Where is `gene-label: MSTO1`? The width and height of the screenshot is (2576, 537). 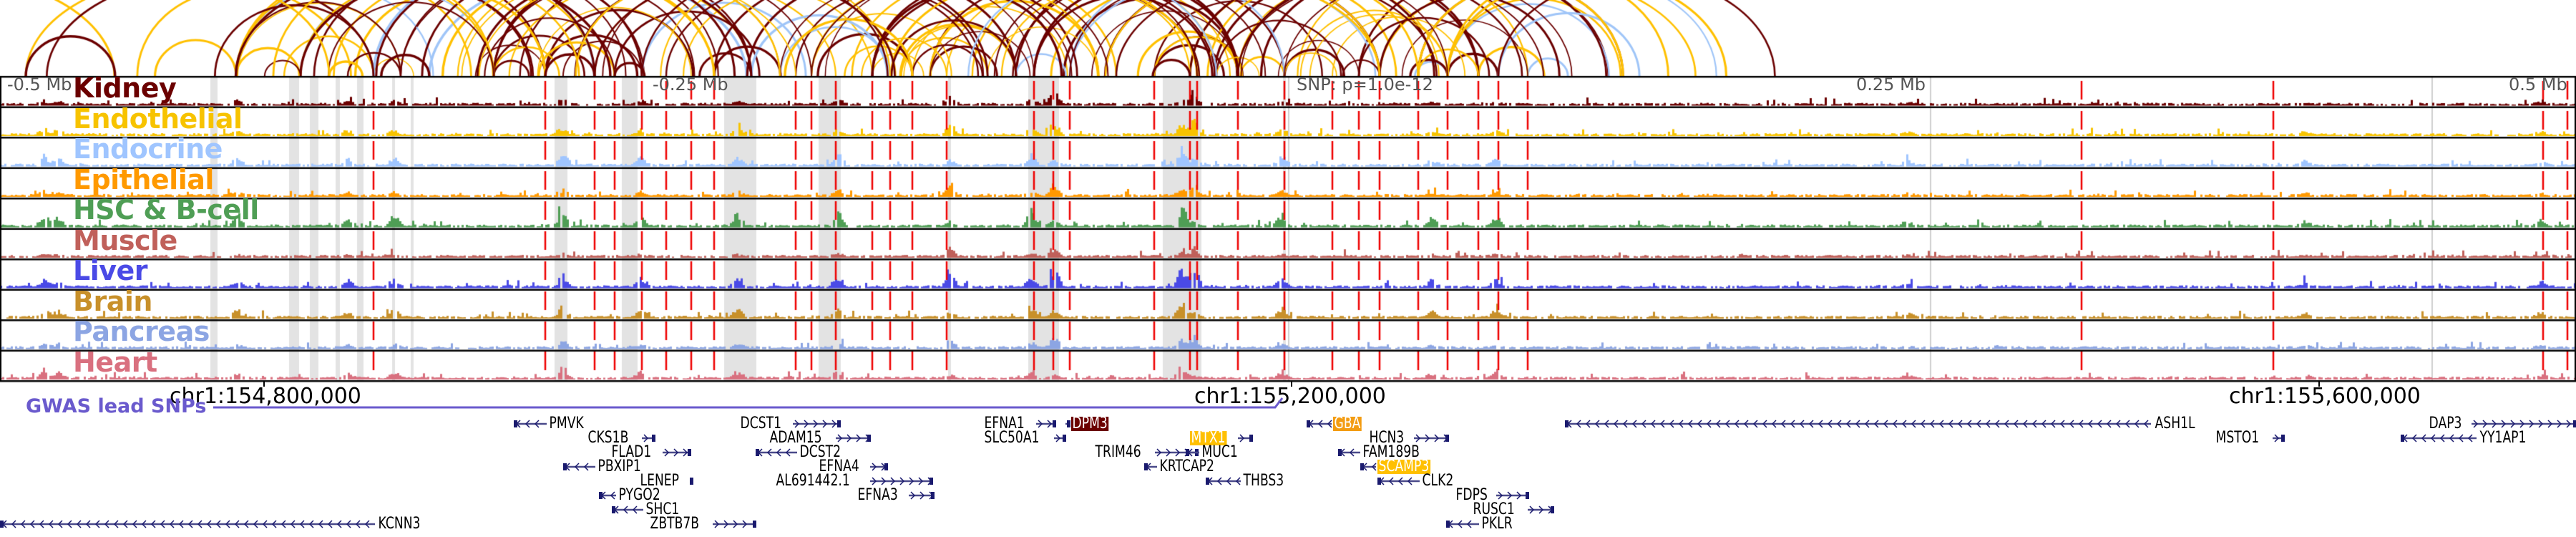 gene-label: MSTO1 is located at coordinates (2237, 438).